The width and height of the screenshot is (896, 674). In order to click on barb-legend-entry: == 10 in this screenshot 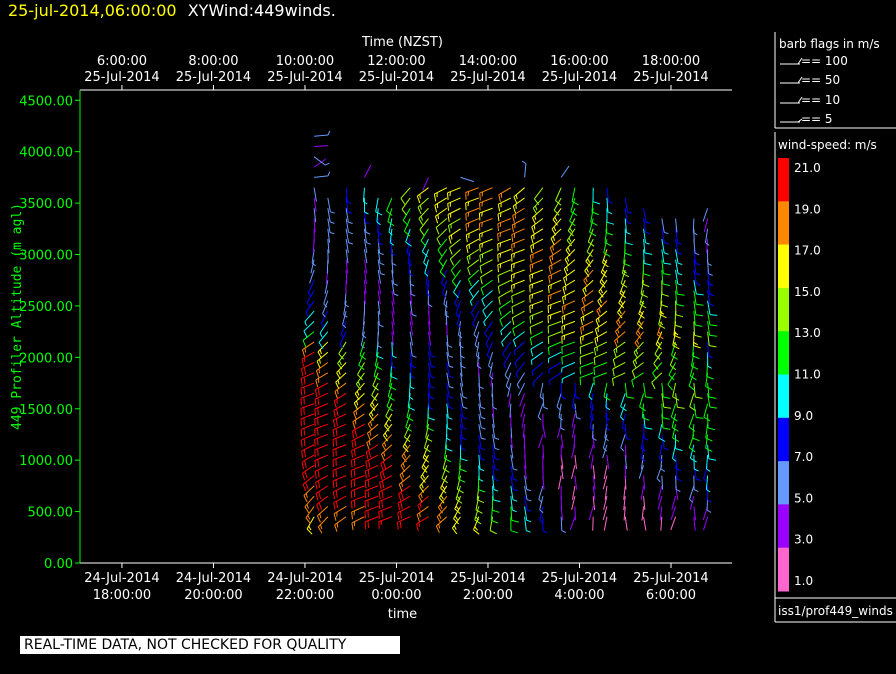, I will do `click(820, 100)`.